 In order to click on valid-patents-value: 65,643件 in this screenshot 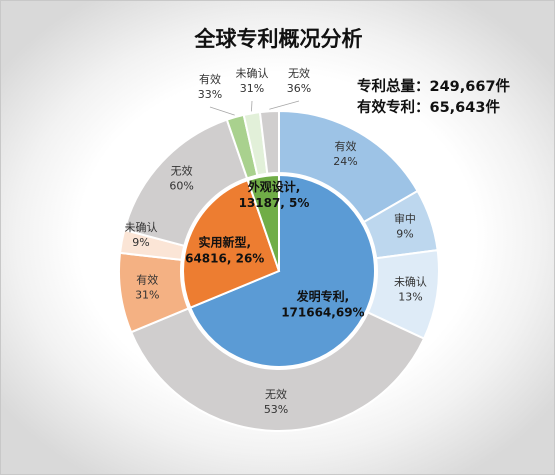, I will do `click(464, 108)`.